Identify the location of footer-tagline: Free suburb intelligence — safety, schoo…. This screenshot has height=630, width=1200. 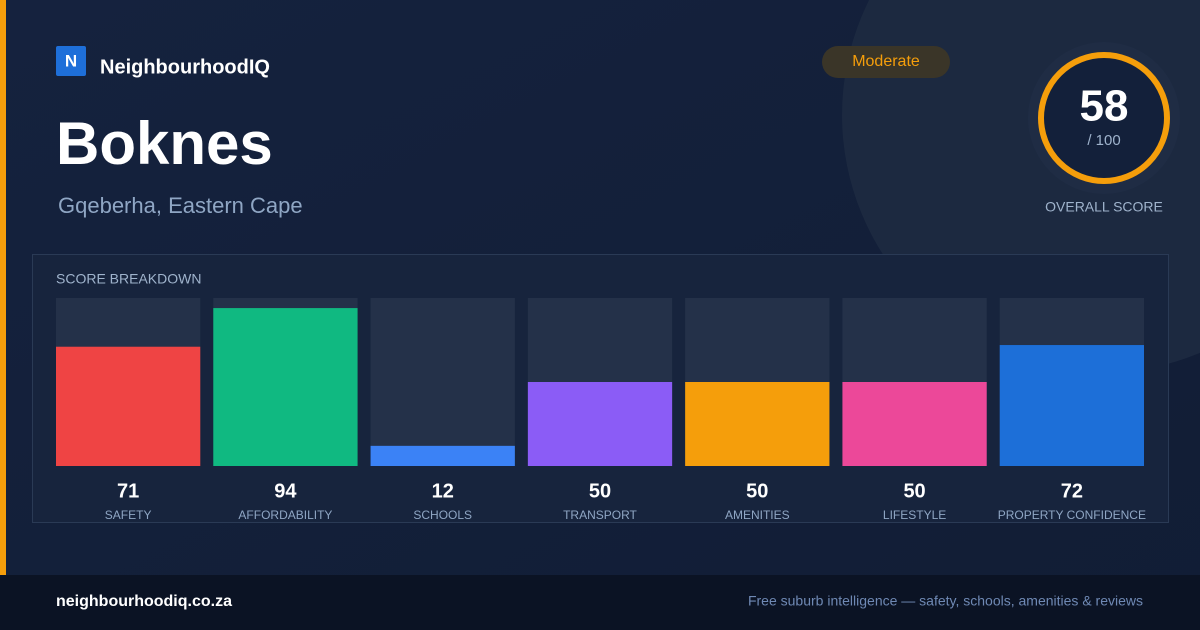
(945, 601).